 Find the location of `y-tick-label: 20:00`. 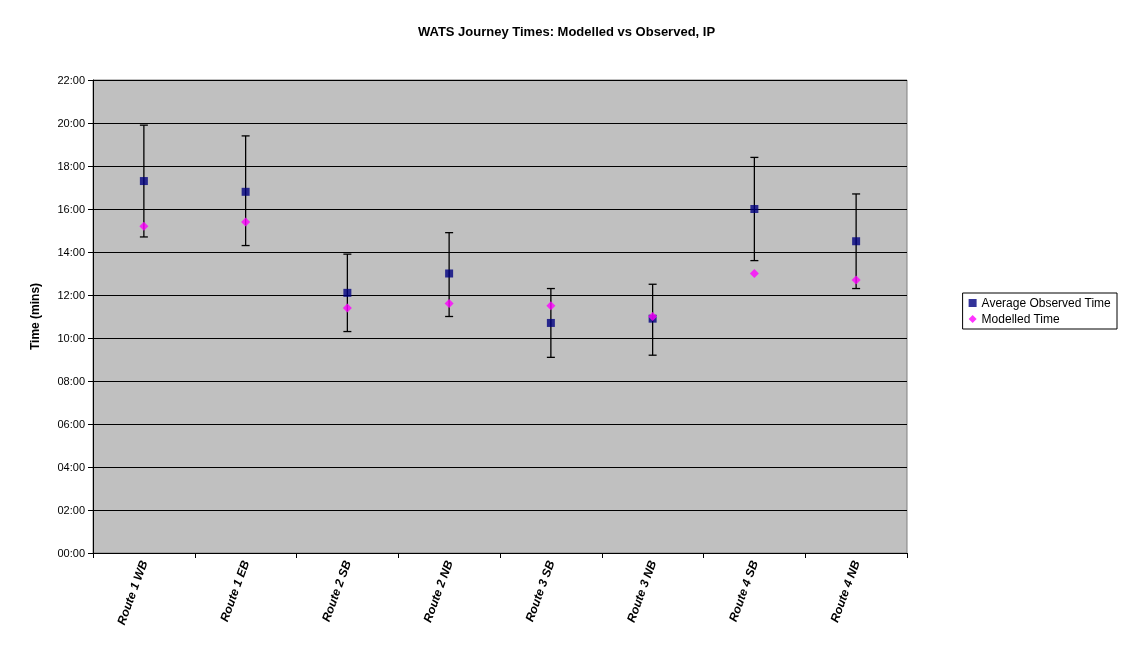

y-tick-label: 20:00 is located at coordinates (71, 123).